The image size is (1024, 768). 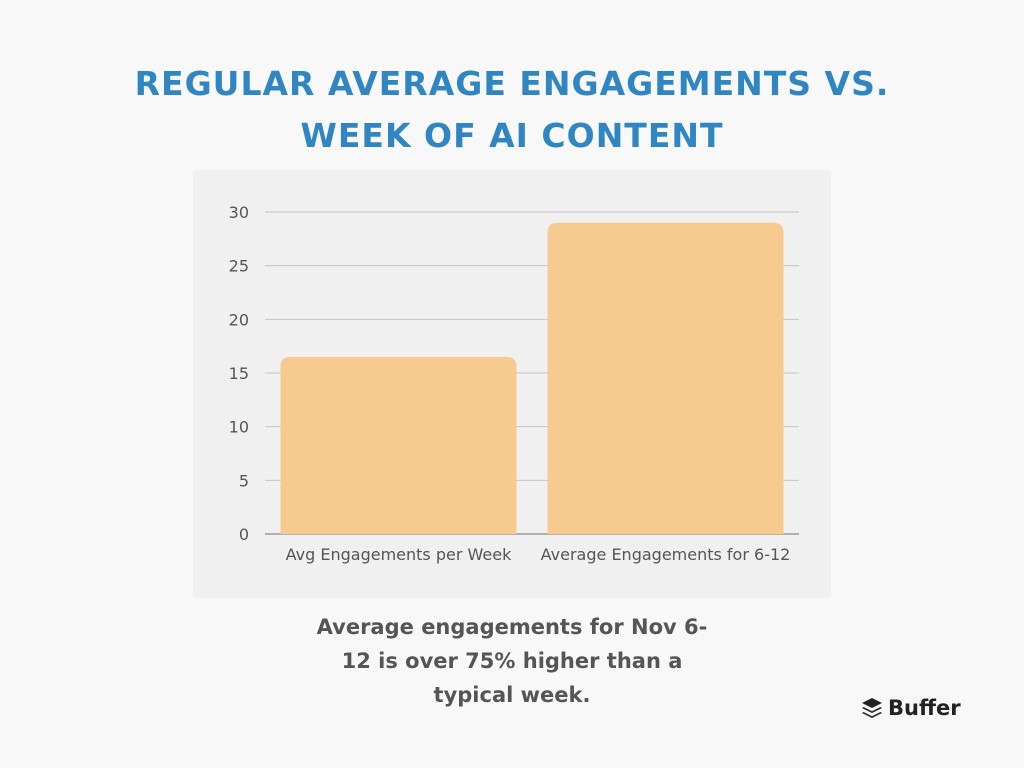 I want to click on x-tick-label: Average Engagements for 6-12, so click(x=666, y=554).